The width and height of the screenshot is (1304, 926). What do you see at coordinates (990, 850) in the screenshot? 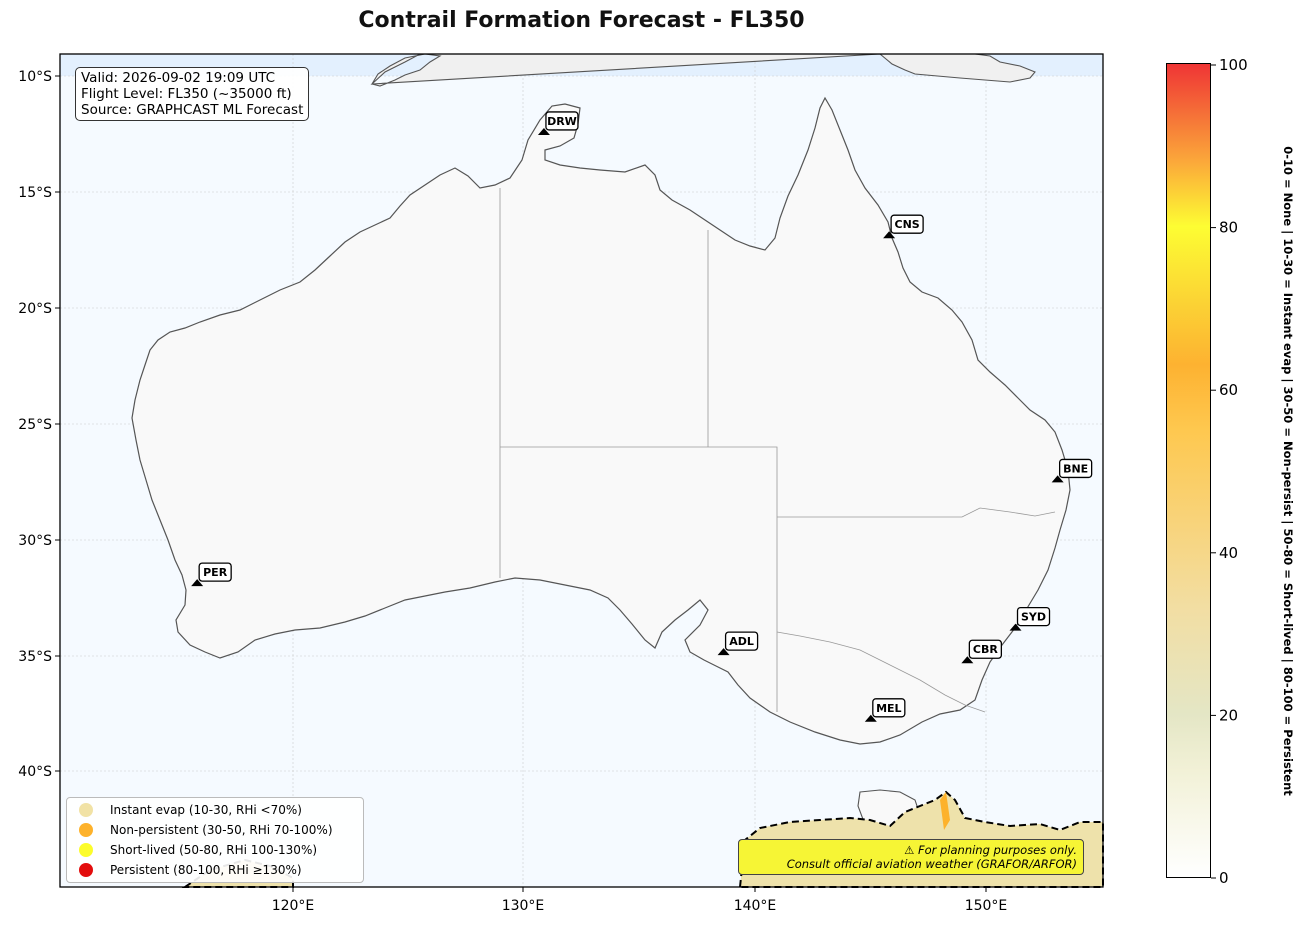
I see `warning-line-1: ⚠ For planning purposes only.` at bounding box center [990, 850].